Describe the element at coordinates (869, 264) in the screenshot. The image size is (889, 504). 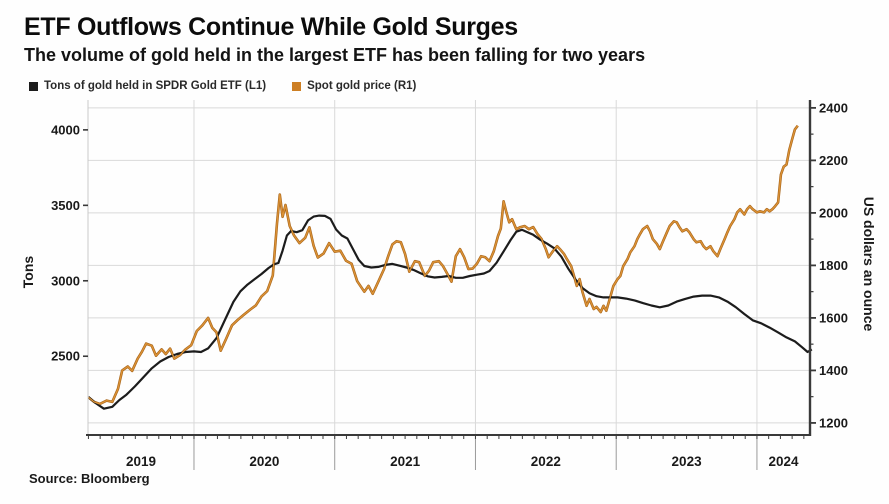
I see `right-axis-title: US dollars an ounce` at that location.